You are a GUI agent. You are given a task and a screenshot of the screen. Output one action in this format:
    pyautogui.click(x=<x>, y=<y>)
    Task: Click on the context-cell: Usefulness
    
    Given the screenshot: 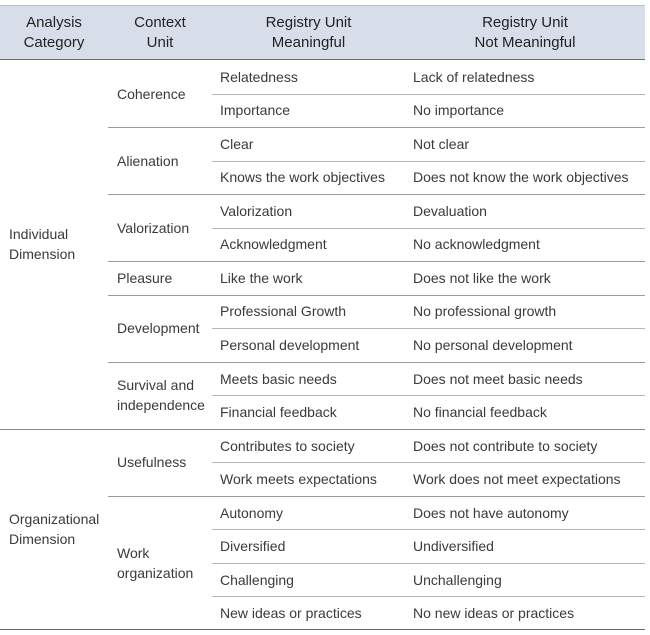 What is the action you would take?
    pyautogui.click(x=152, y=462)
    